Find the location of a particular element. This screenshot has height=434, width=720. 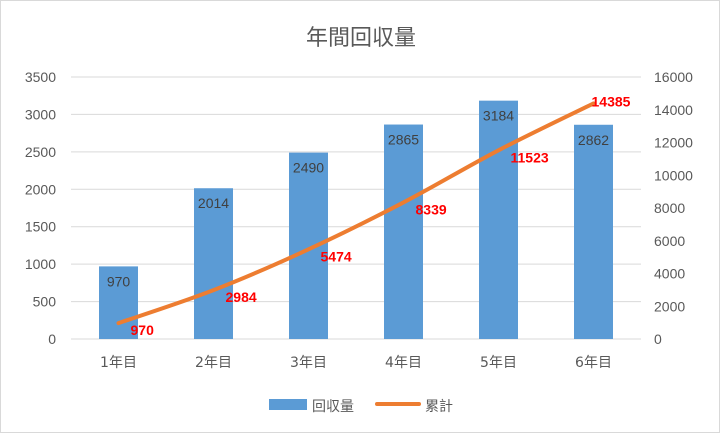

y-right-tick-label: 10000 is located at coordinates (673, 175).